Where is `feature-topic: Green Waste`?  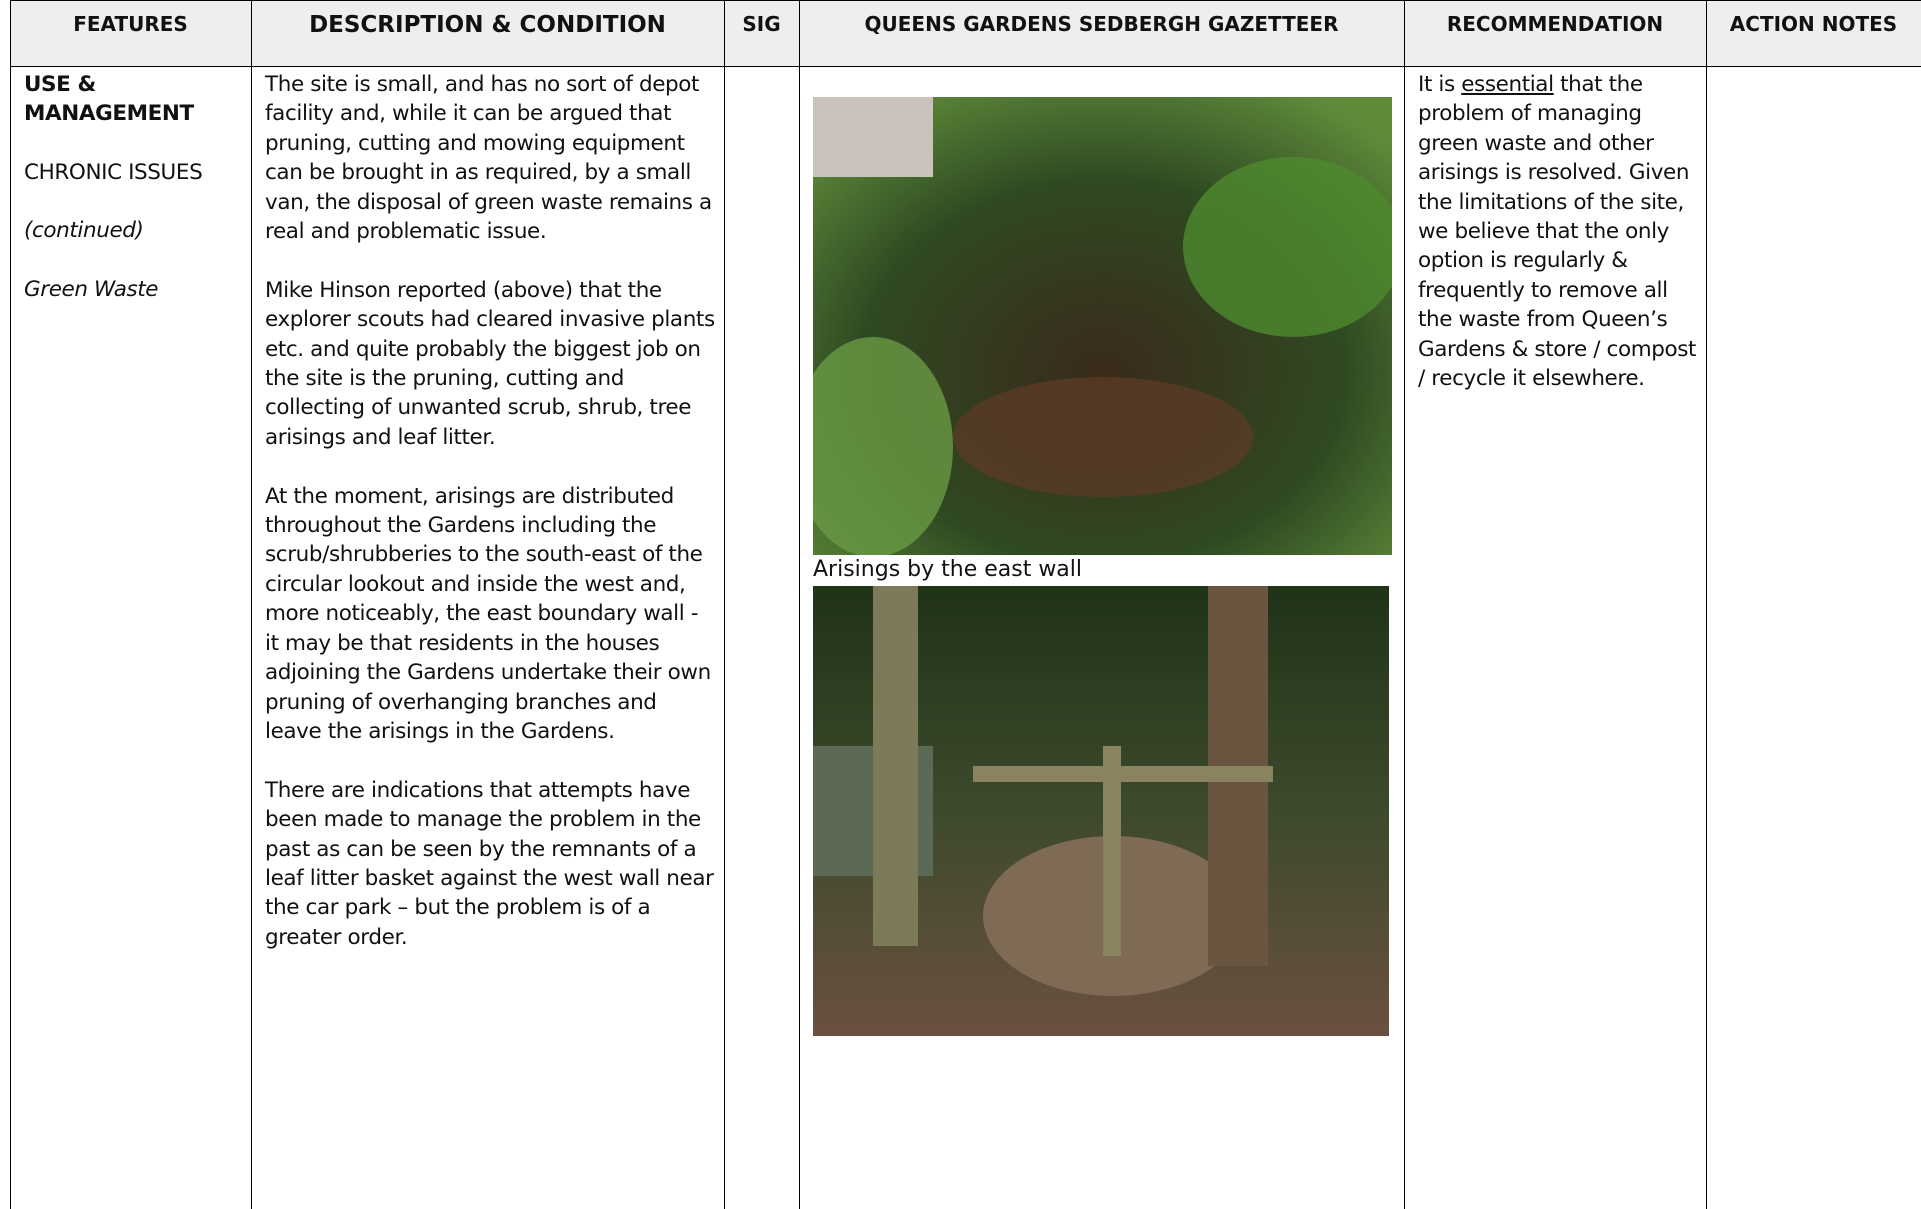
feature-topic: Green Waste is located at coordinates (91, 289).